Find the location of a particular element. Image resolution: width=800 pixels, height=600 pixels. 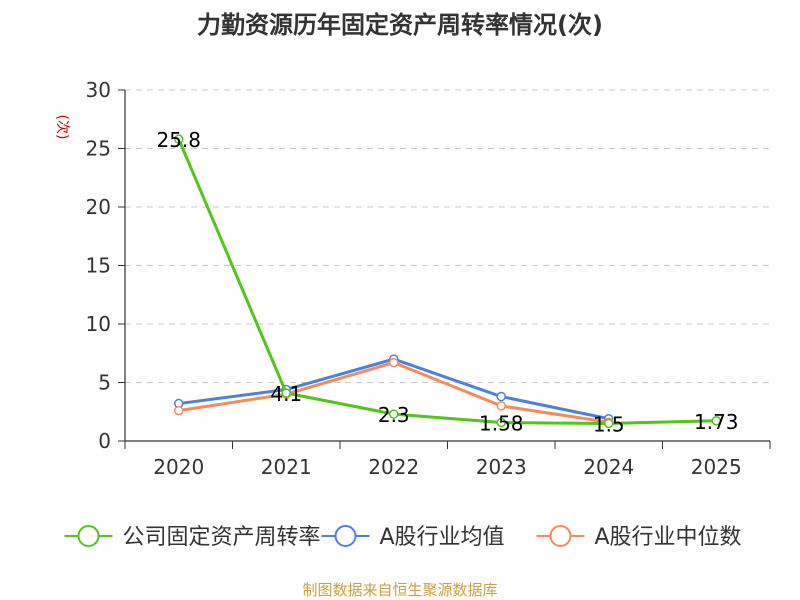

y-tick-label: 30 is located at coordinates (98, 90).